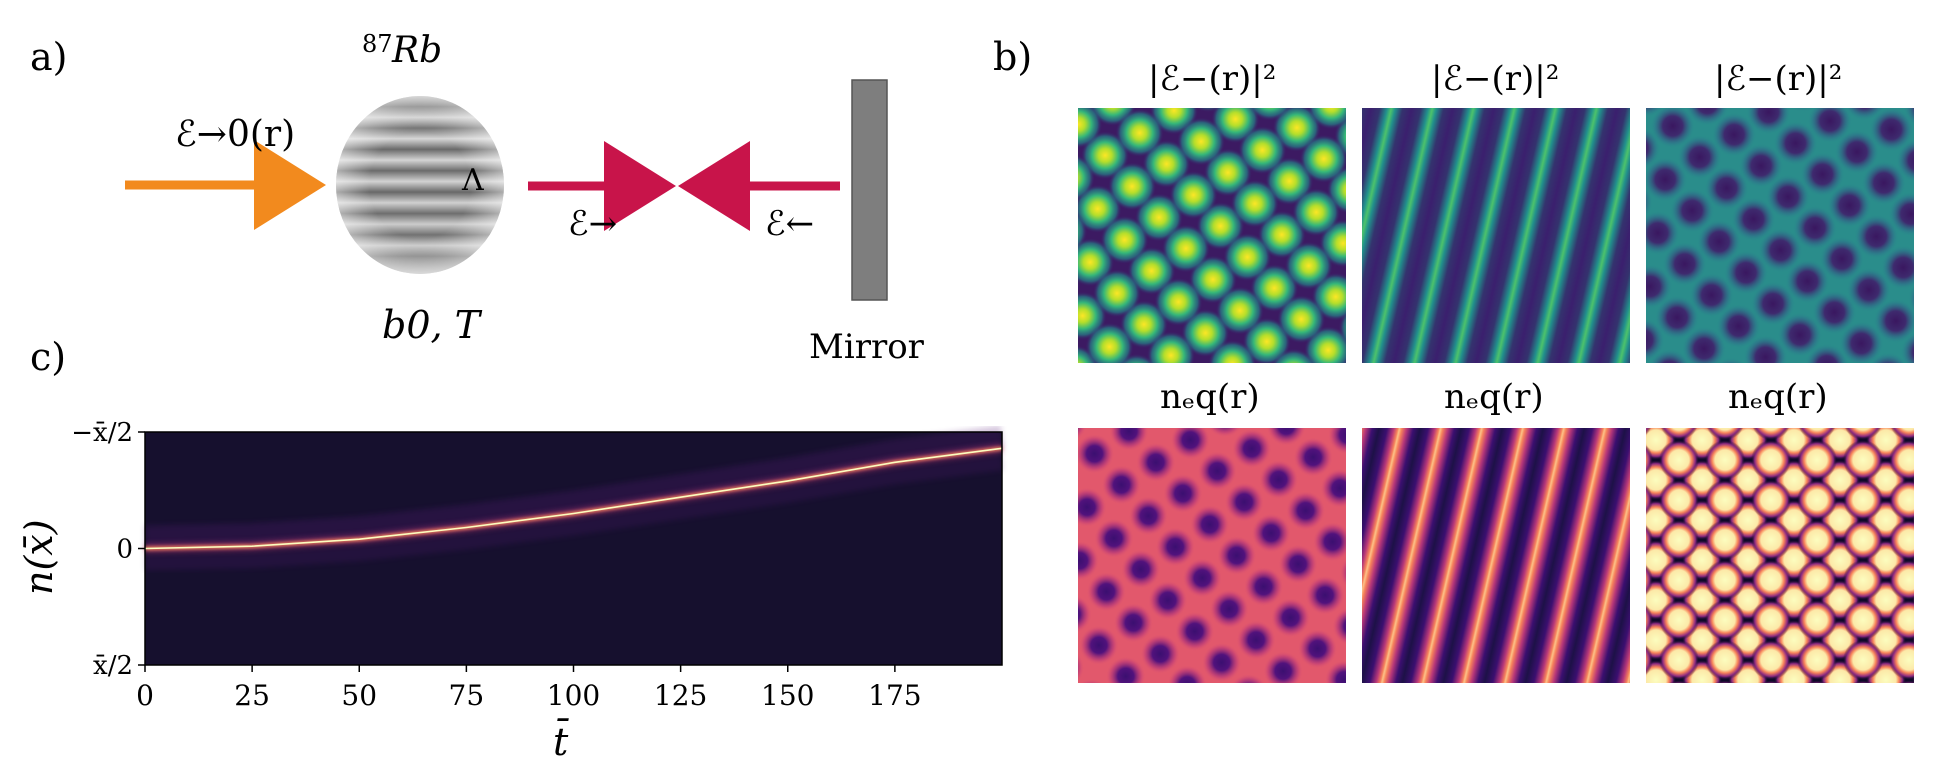 This screenshot has height=766, width=1944. What do you see at coordinates (359, 695) in the screenshot?
I see `x-tick-label: 50` at bounding box center [359, 695].